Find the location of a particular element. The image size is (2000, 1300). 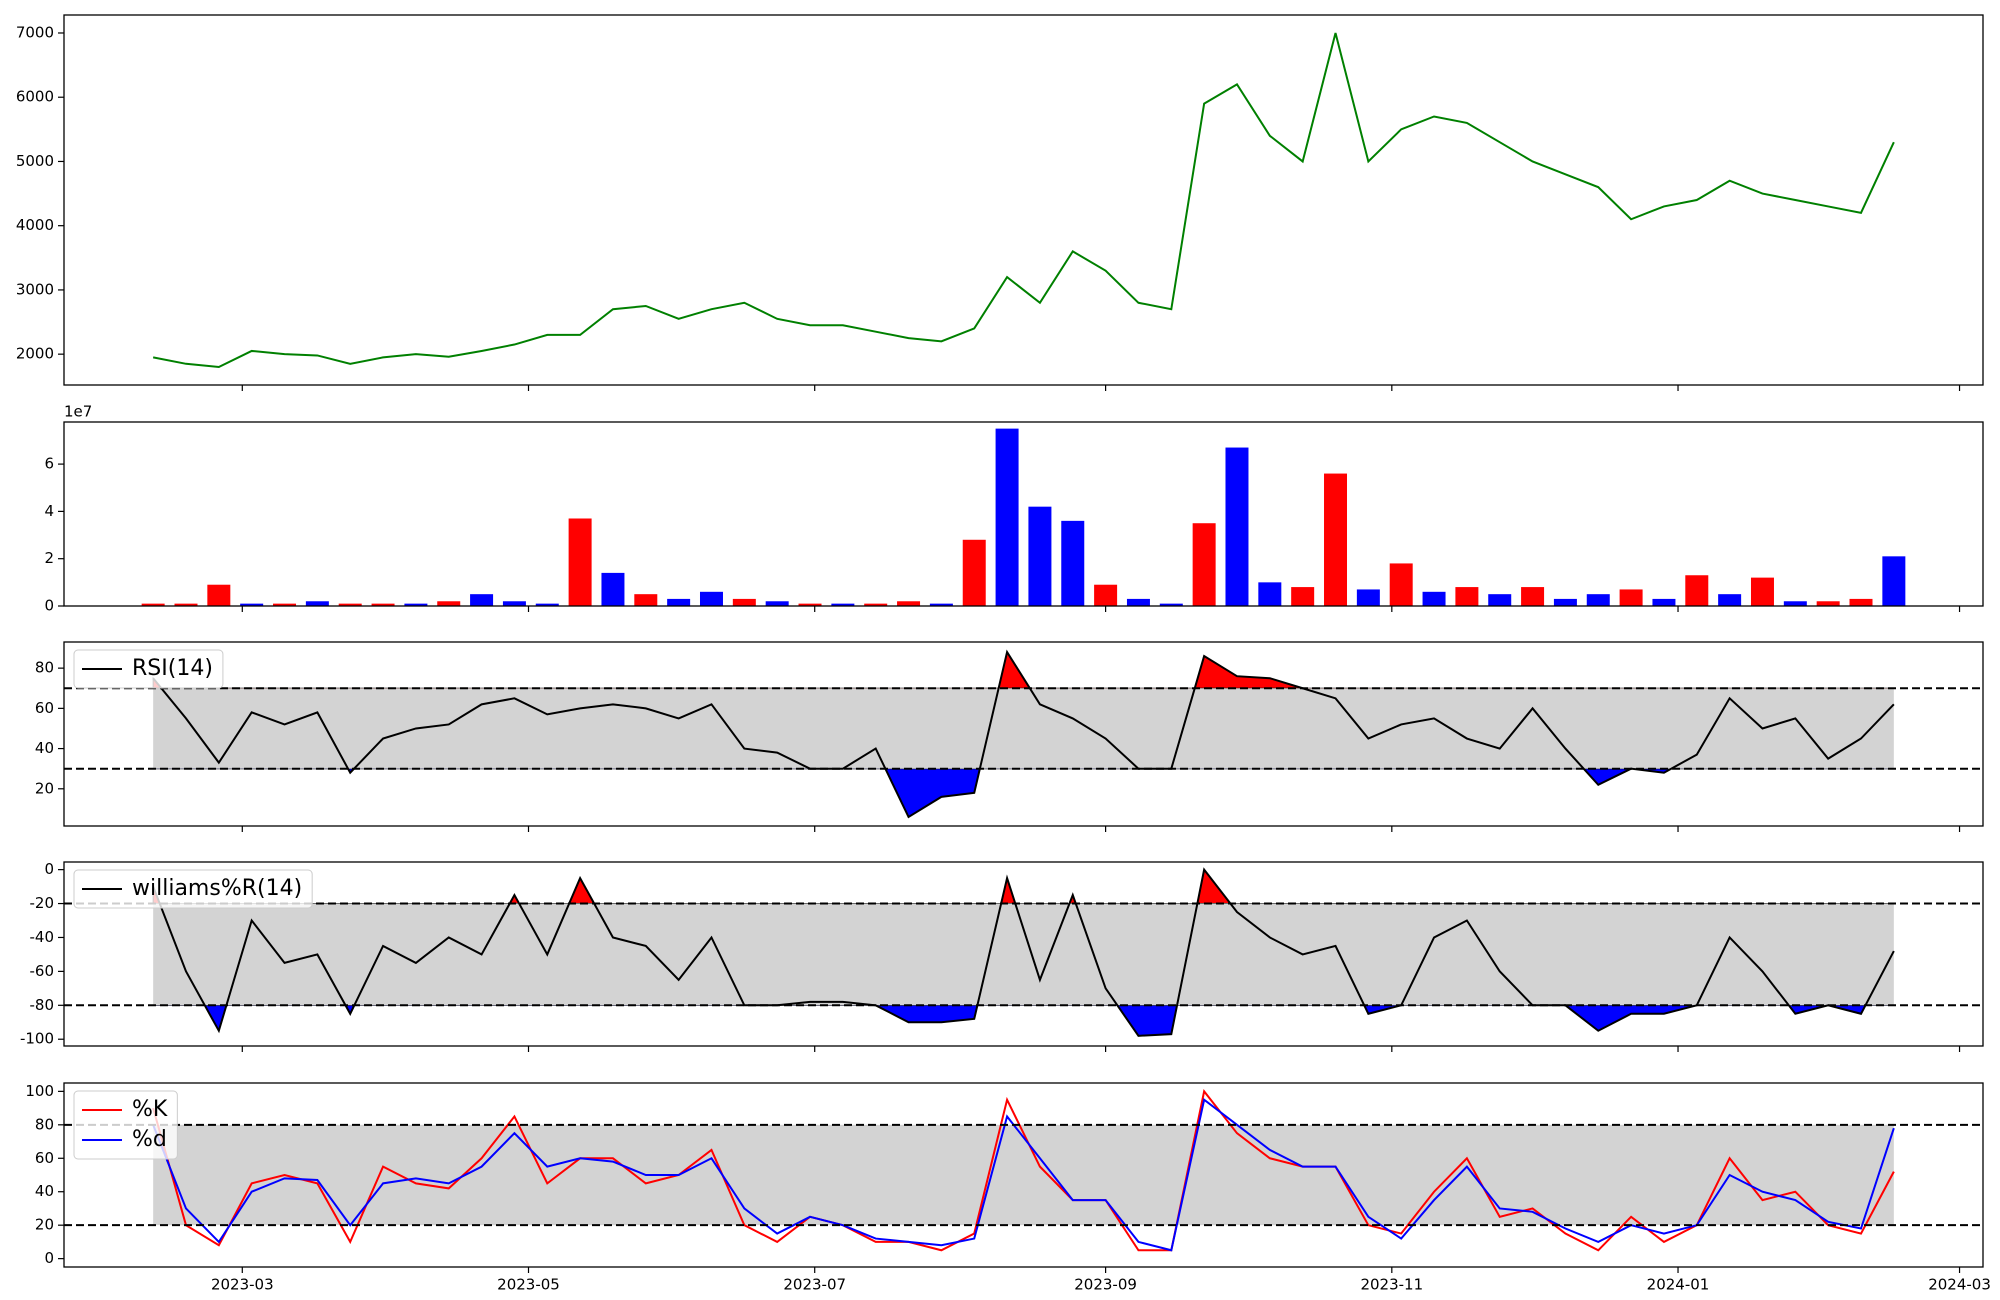

x-tick-label: 2023-05 is located at coordinates (528, 1285).